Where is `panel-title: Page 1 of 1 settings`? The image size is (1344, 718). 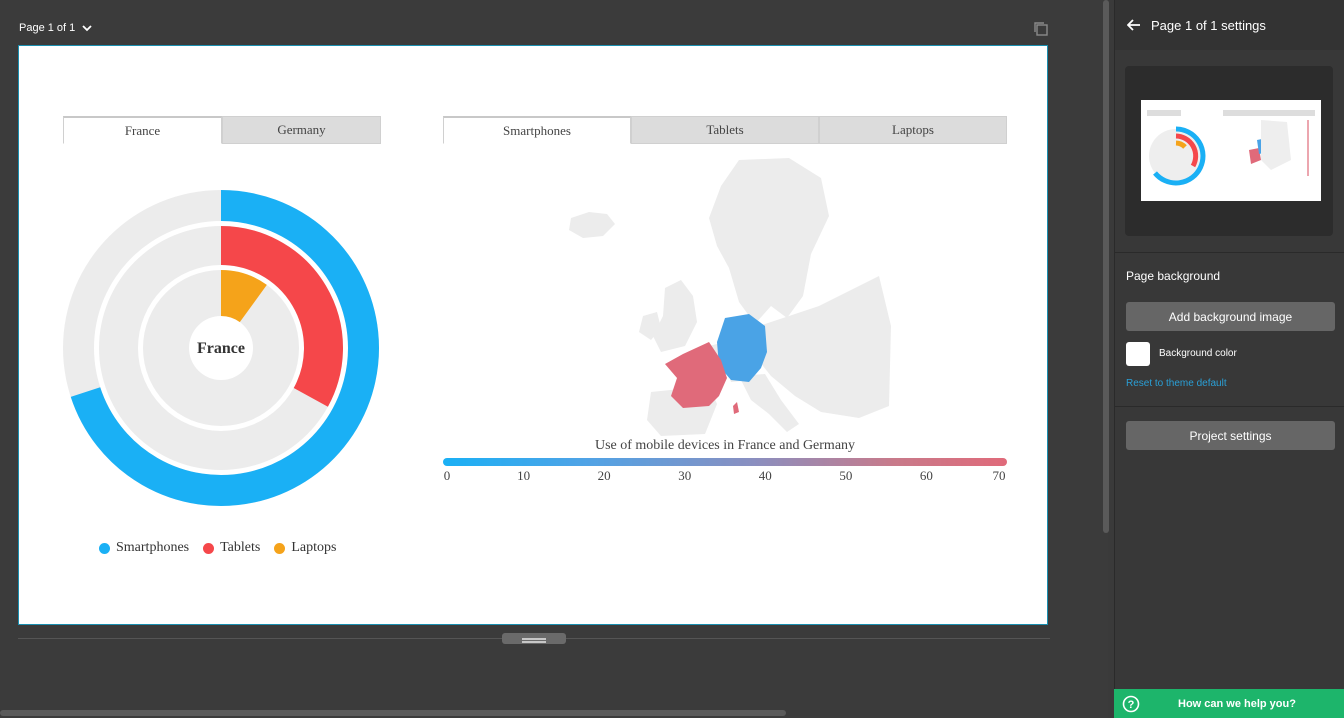
panel-title: Page 1 of 1 settings is located at coordinates (1208, 25).